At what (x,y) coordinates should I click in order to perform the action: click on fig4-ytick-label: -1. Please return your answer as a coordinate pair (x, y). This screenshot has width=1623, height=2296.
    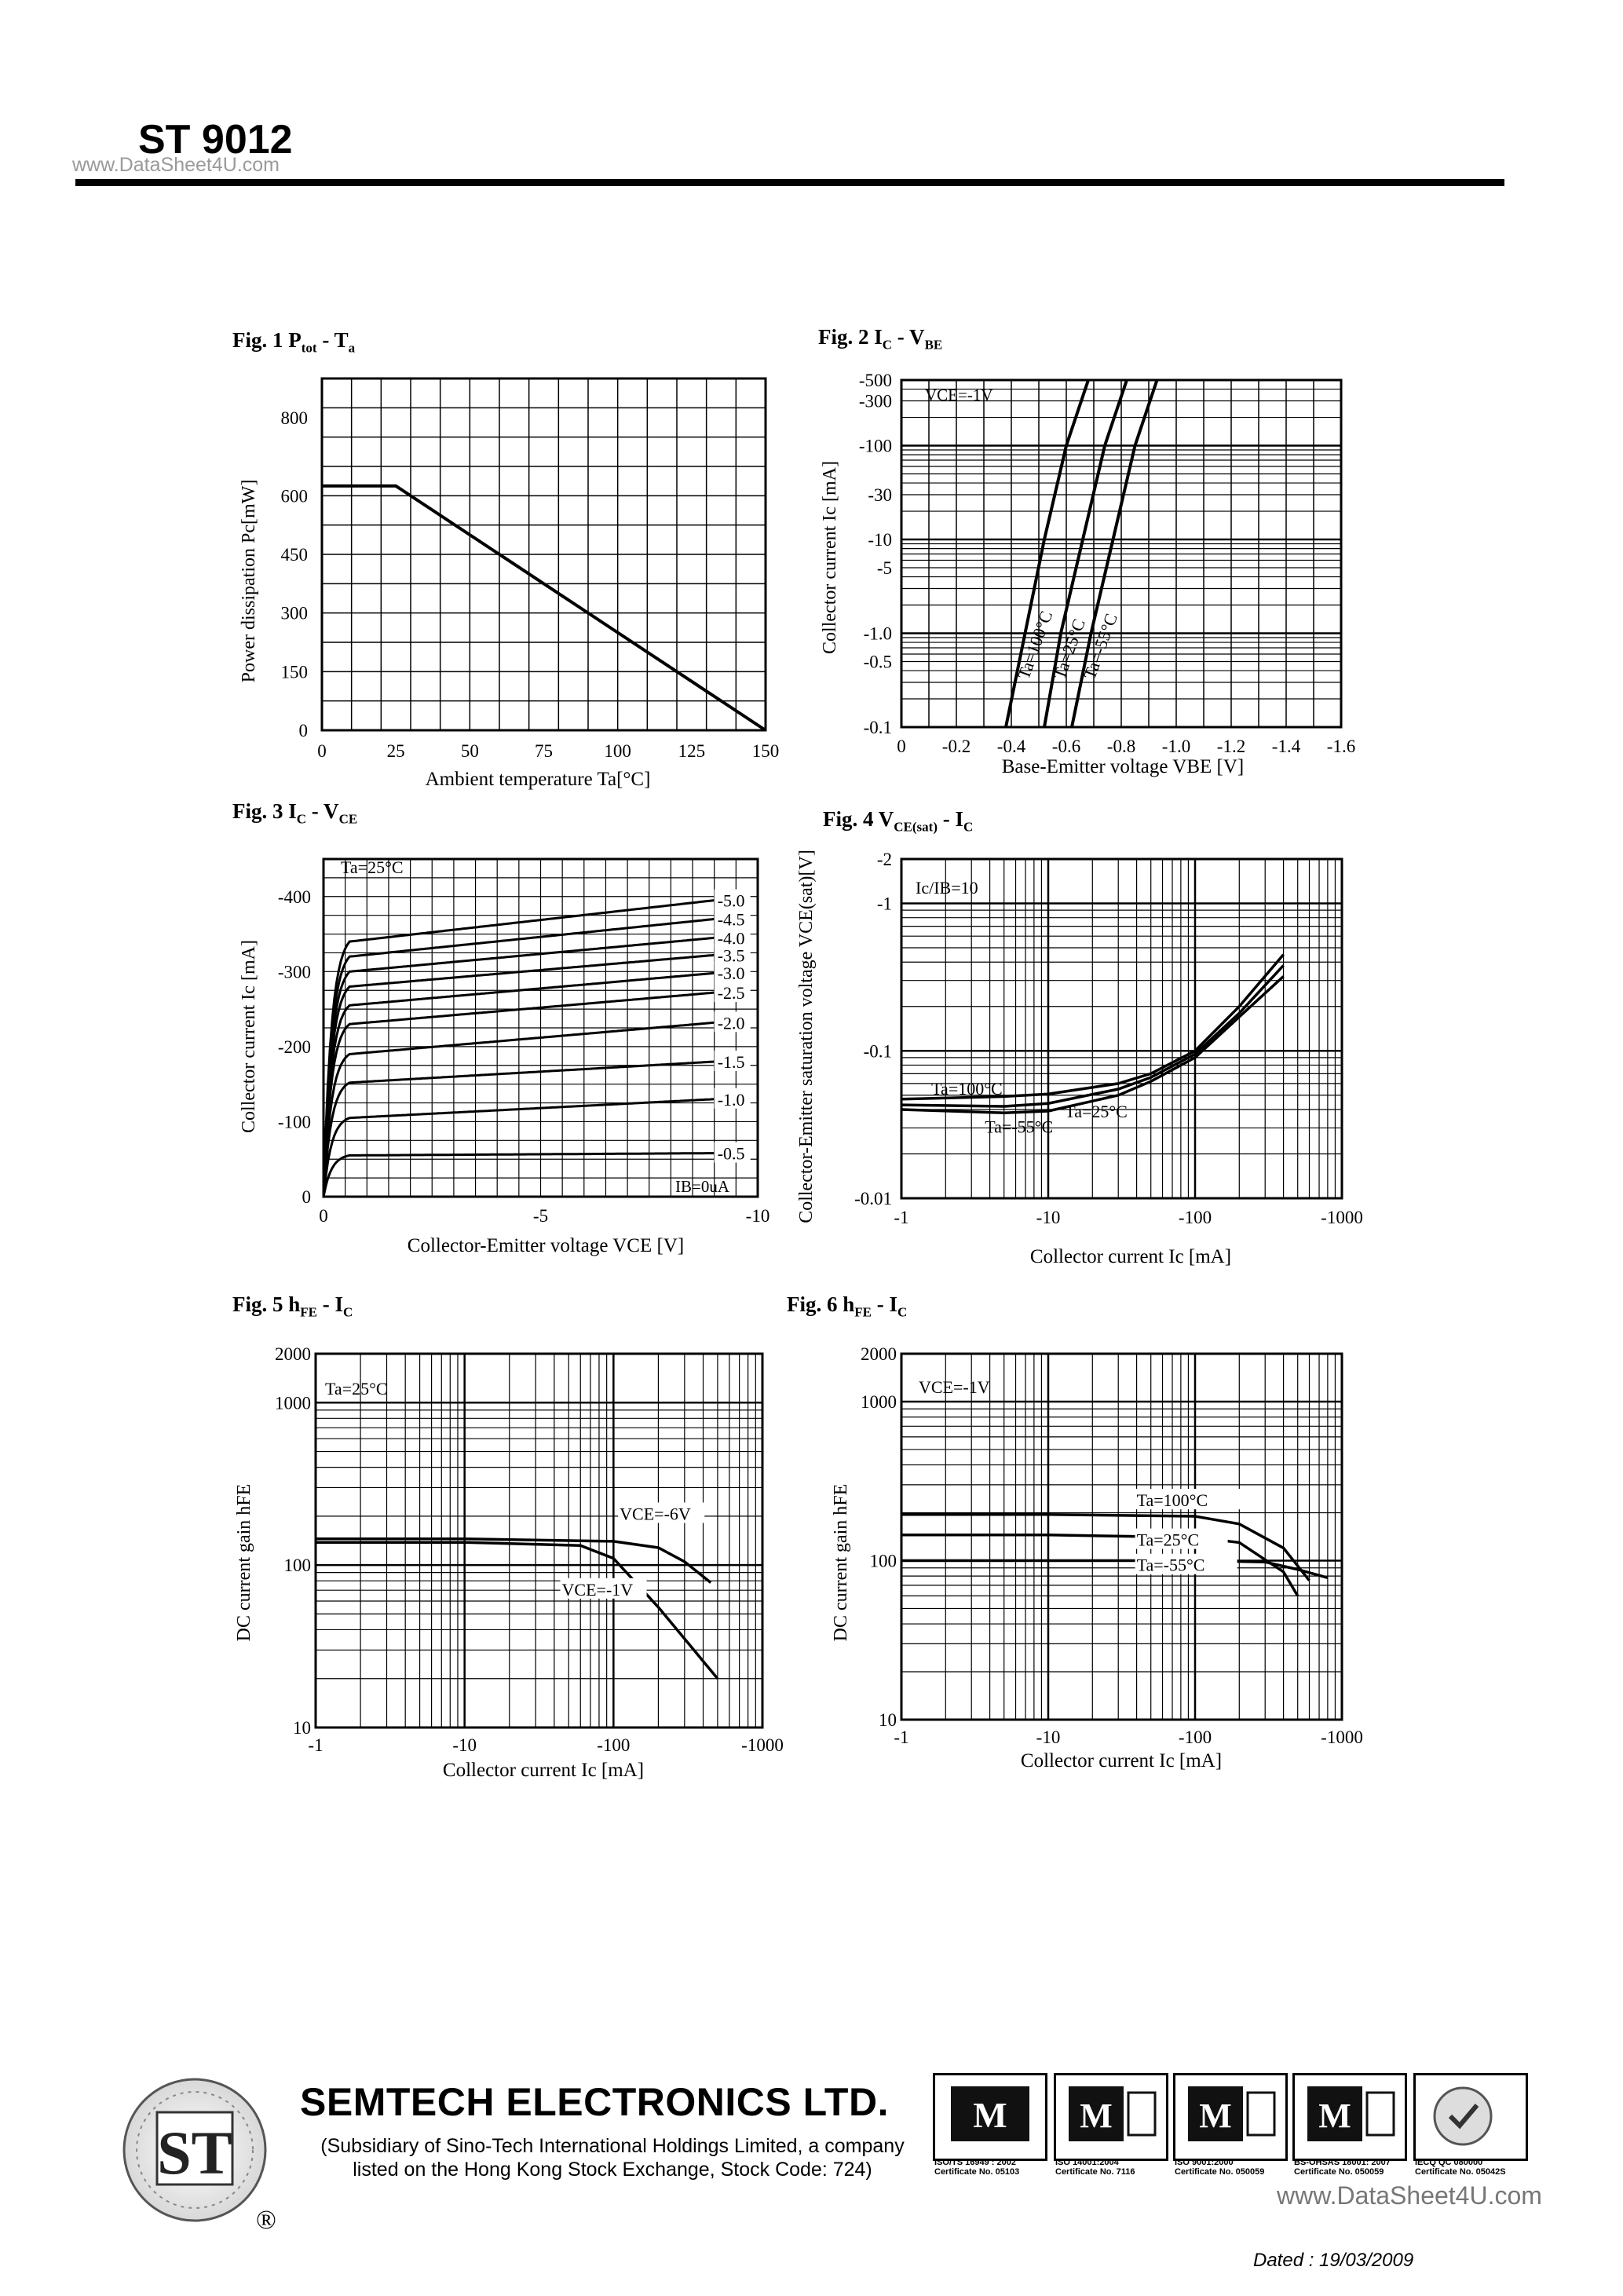
    Looking at the image, I should click on (884, 904).